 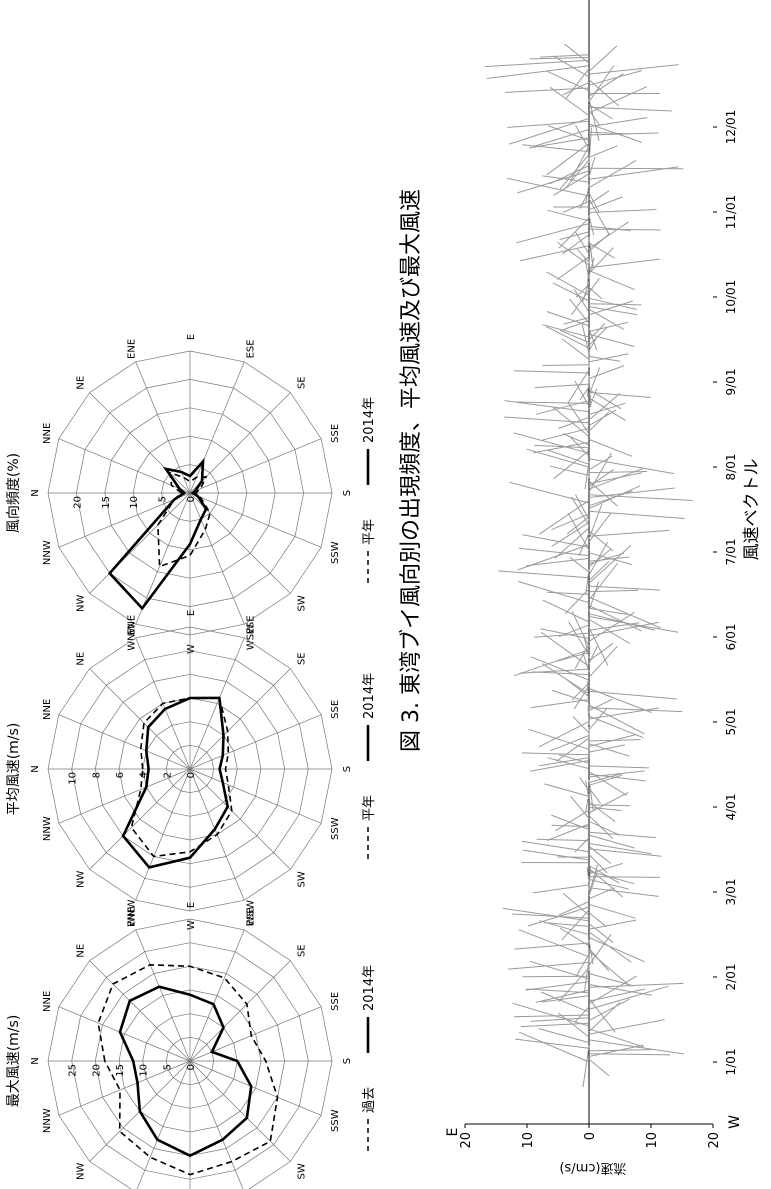 What do you see at coordinates (411, 470) in the screenshot?
I see `figure-caption: 図 3. 東湾ブイ風向別の出現頻度、平均風速及び最大風速` at bounding box center [411, 470].